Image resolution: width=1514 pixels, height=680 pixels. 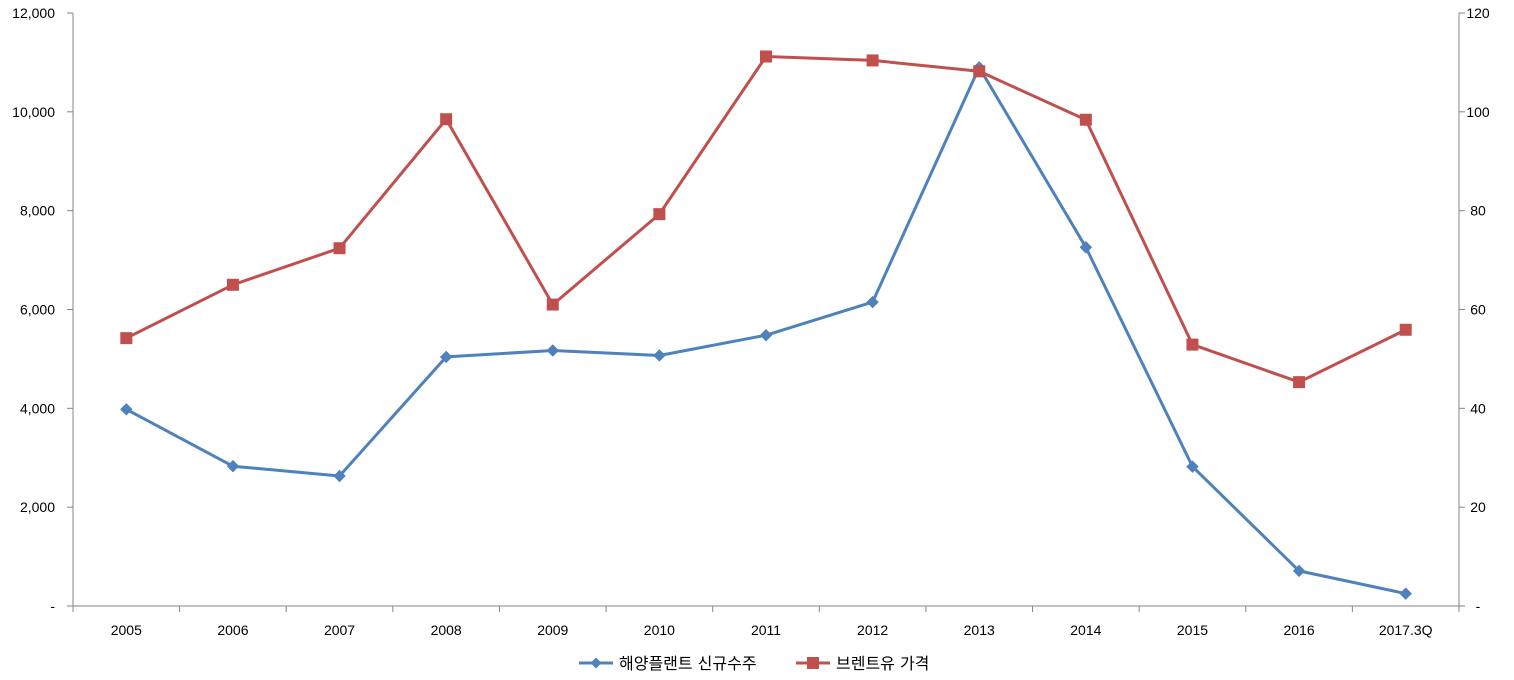 What do you see at coordinates (339, 630) in the screenshot?
I see `x-tick-label: 2007` at bounding box center [339, 630].